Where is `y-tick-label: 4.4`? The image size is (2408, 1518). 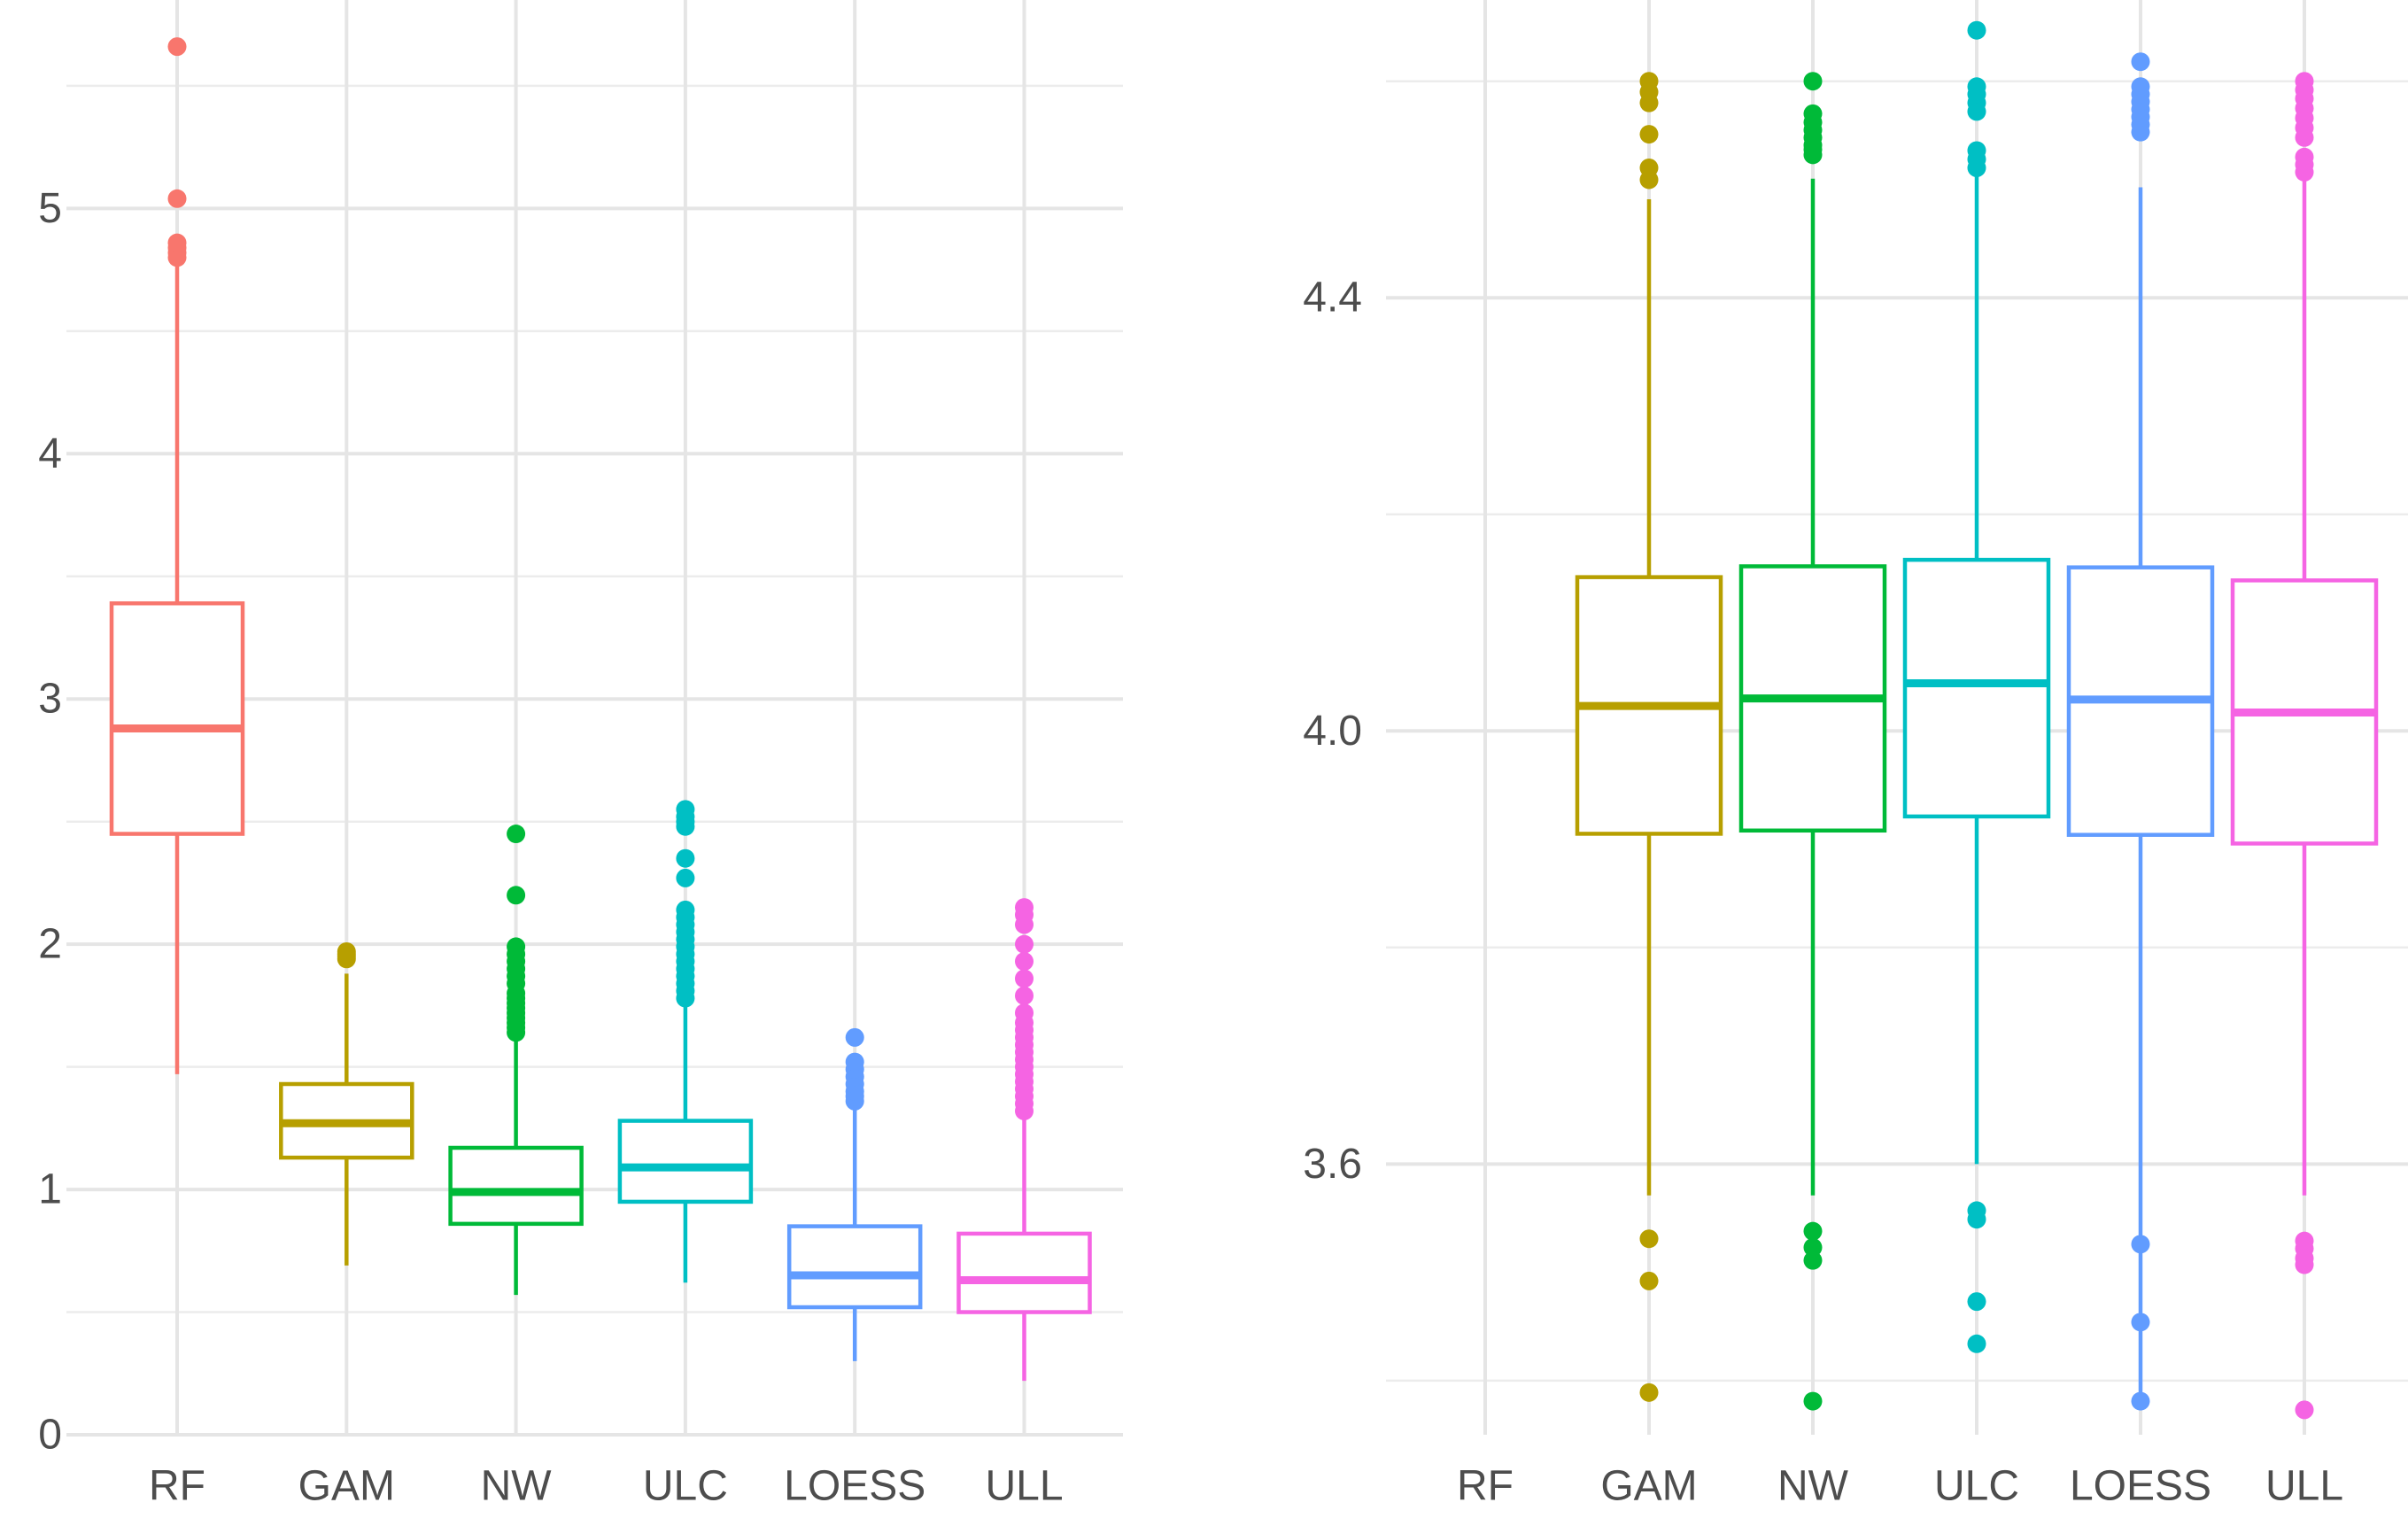 y-tick-label: 4.4 is located at coordinates (1332, 298).